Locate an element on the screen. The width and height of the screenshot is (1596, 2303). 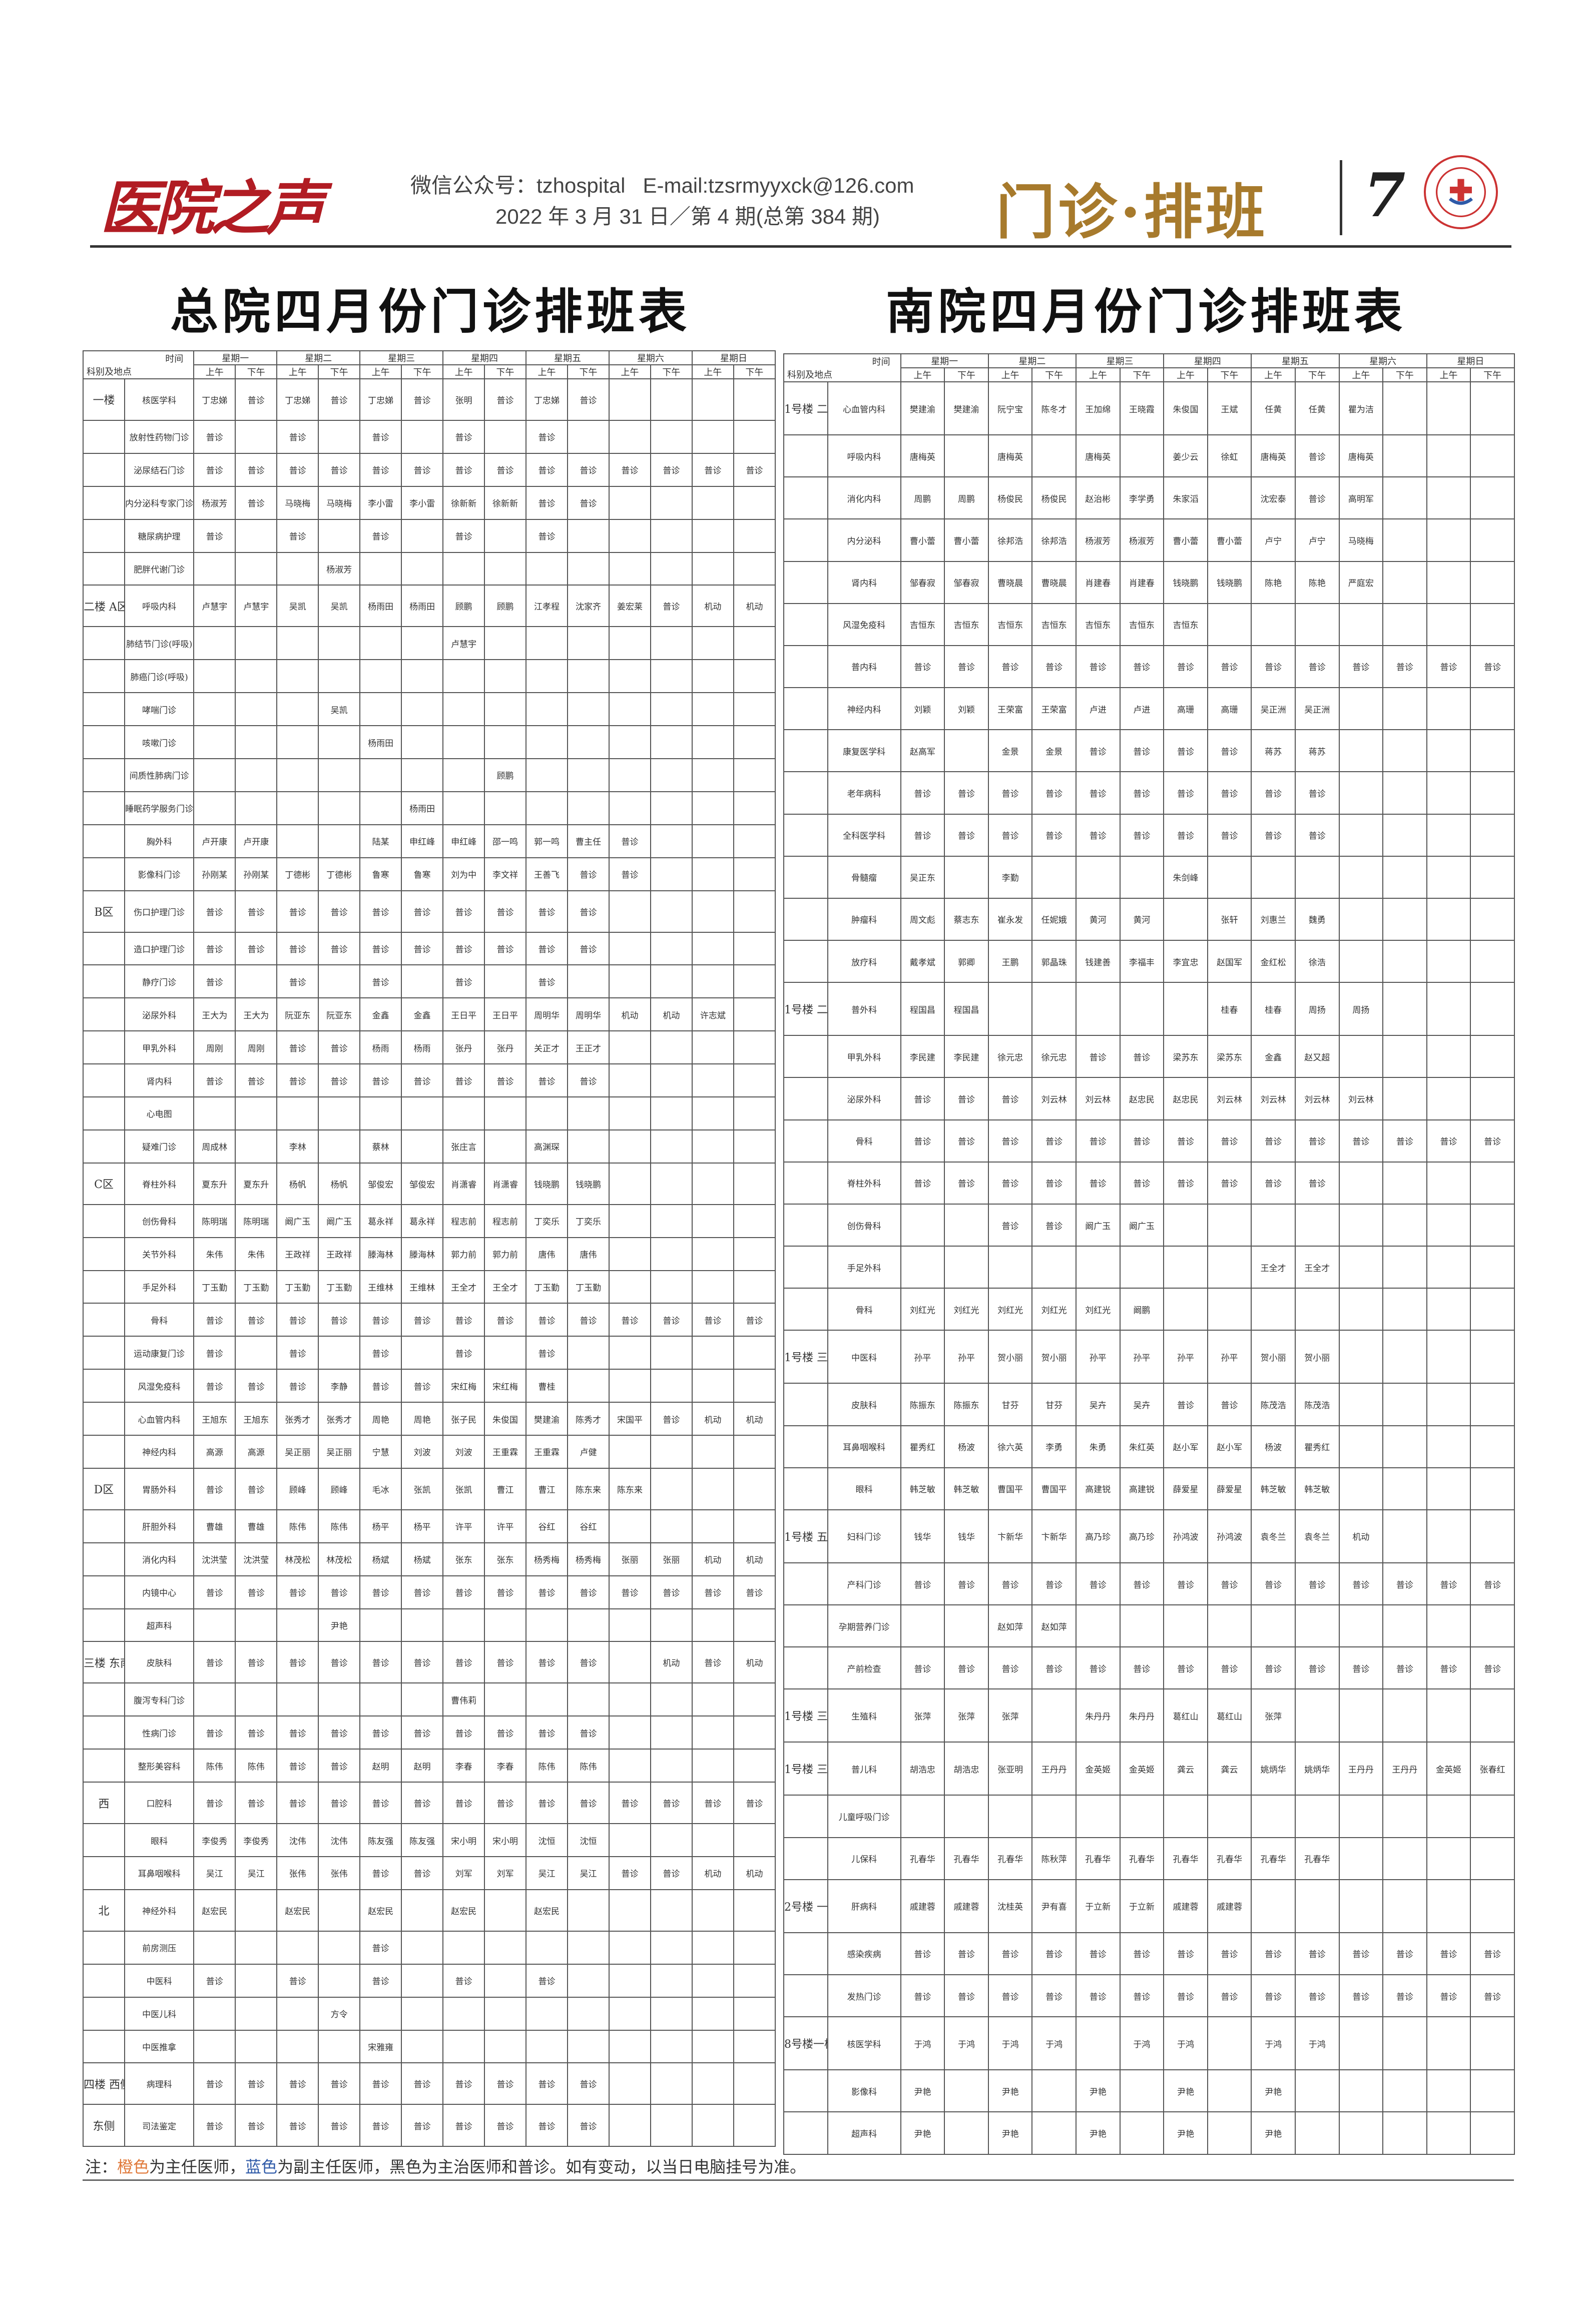
schedule-cell: 金景 is located at coordinates (1054, 751).